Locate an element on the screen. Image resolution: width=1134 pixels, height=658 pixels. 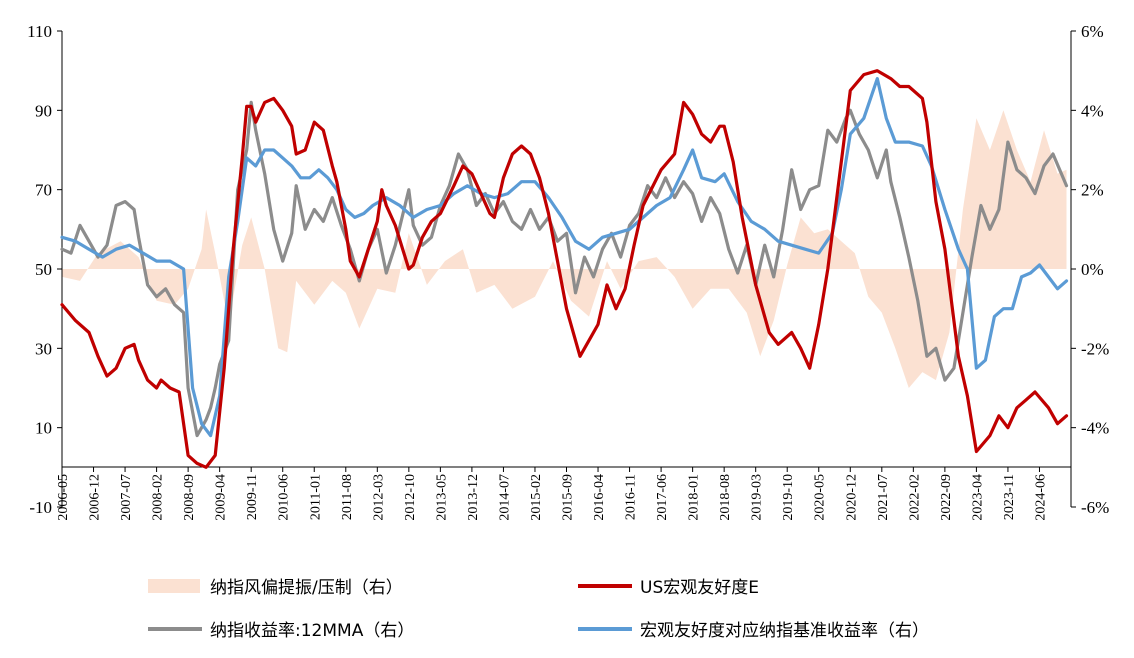
x-tick-label: 2017-06 is located at coordinates (662, 497).